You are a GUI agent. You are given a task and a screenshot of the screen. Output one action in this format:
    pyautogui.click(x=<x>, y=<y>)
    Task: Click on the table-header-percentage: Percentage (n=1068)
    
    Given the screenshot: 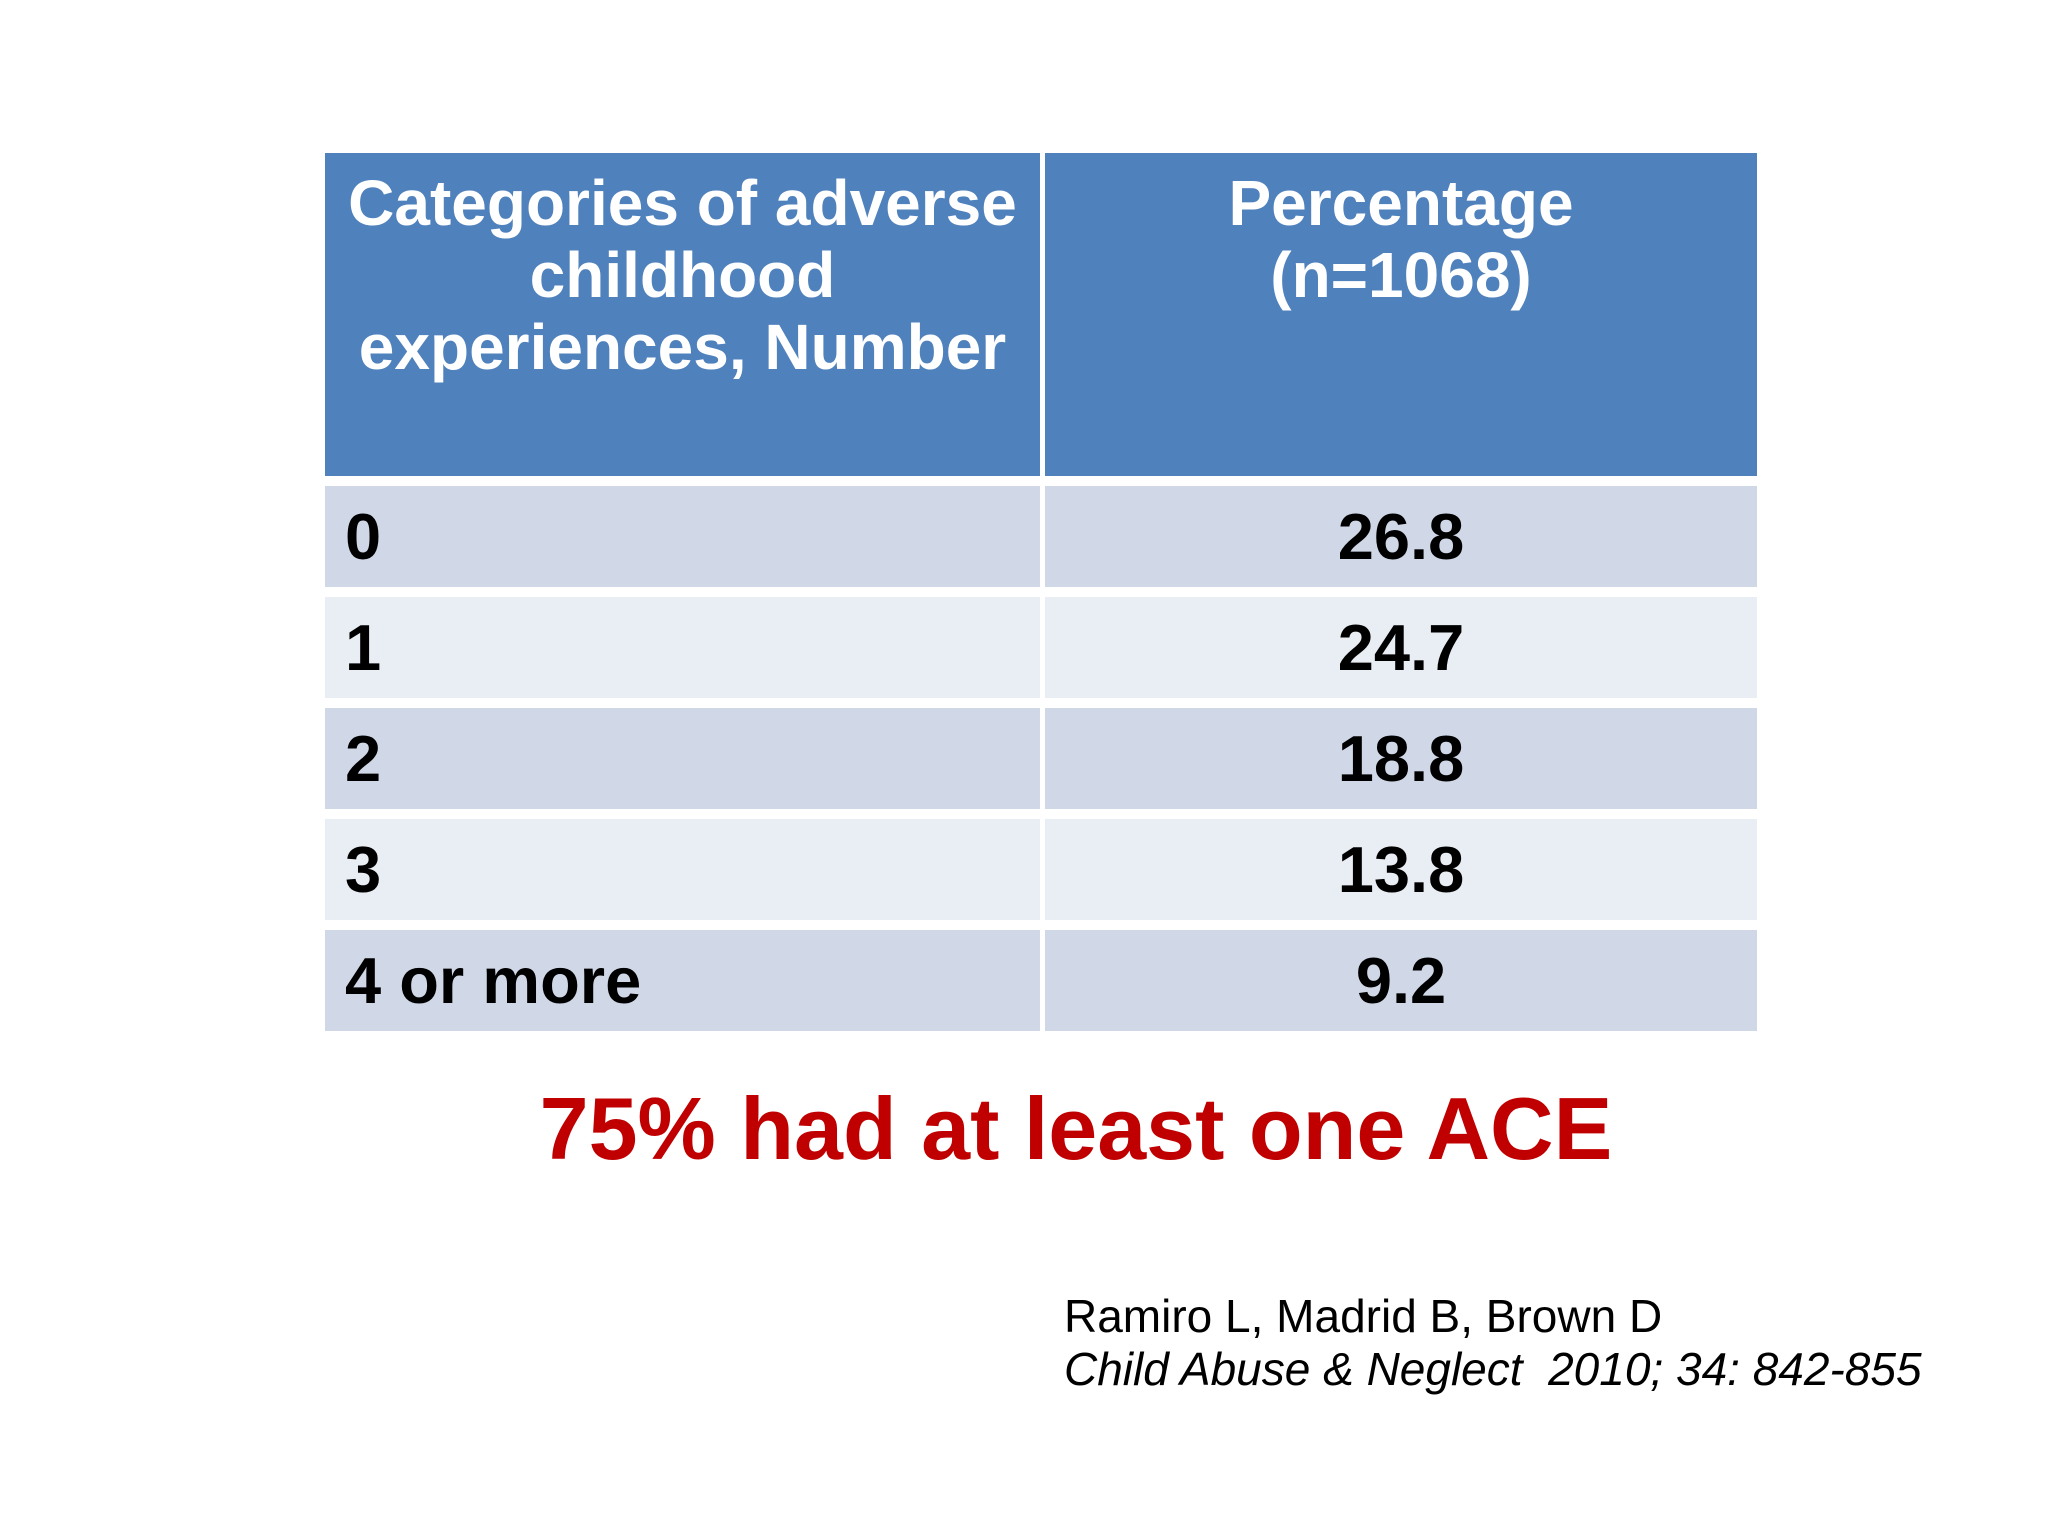 What is the action you would take?
    pyautogui.click(x=1401, y=314)
    